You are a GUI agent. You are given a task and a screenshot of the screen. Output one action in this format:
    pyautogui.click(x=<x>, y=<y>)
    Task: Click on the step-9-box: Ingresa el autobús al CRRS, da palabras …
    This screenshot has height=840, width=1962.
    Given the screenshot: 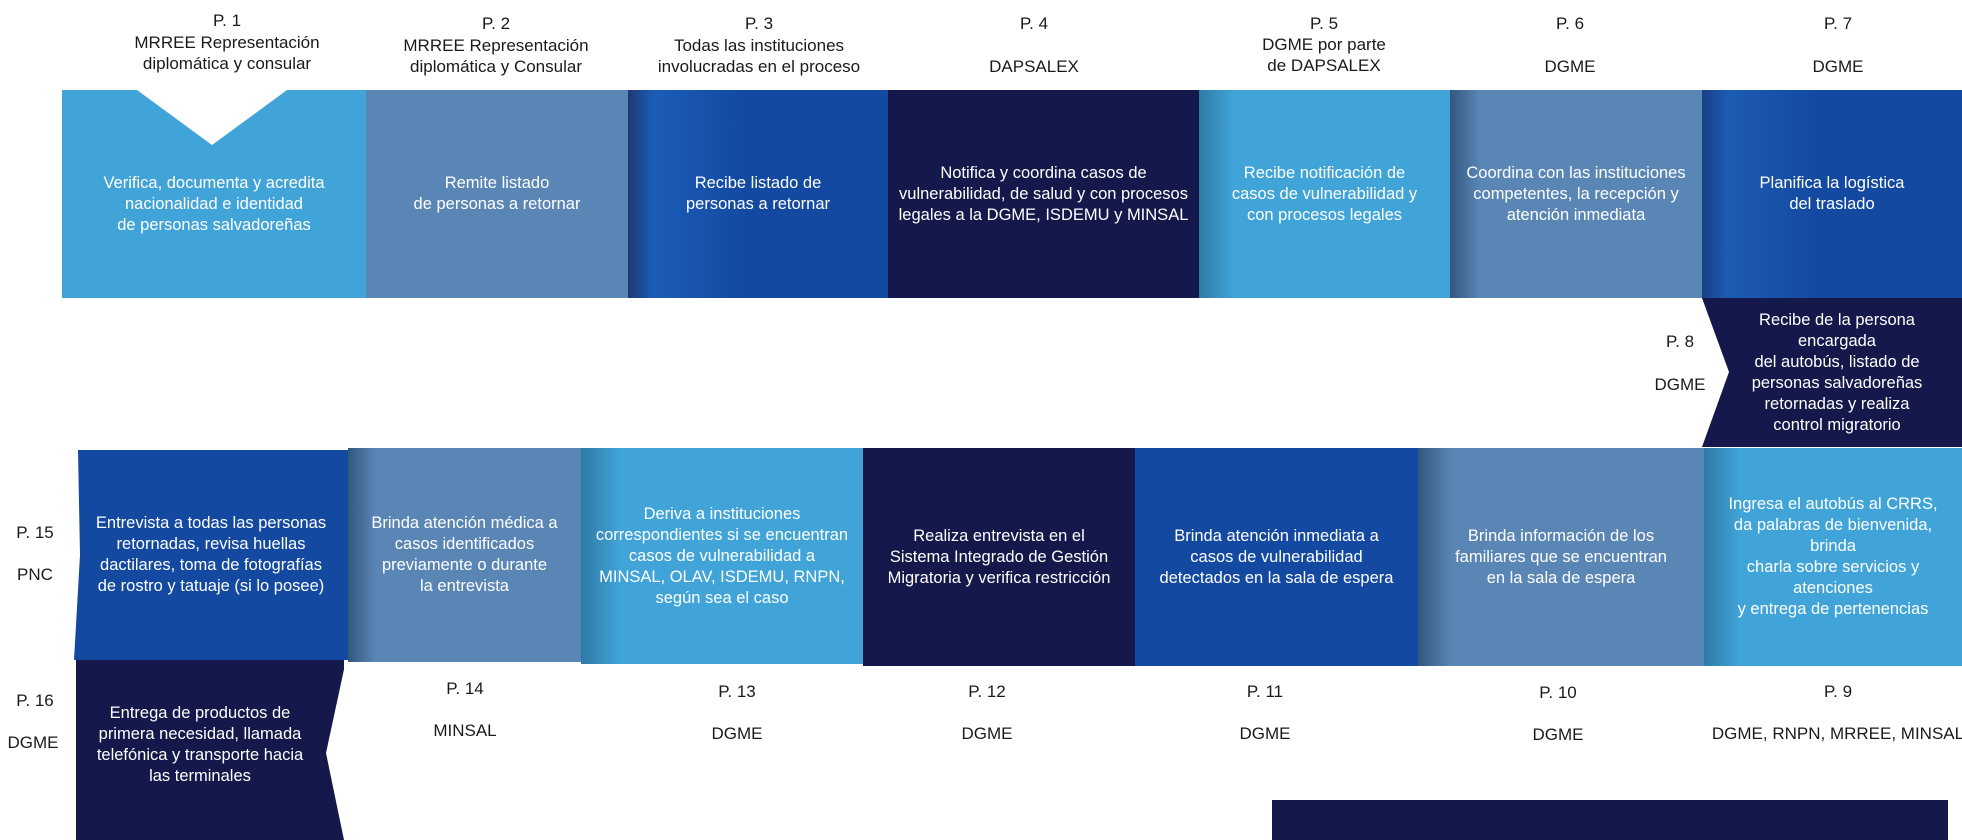 What is the action you would take?
    pyautogui.click(x=1833, y=557)
    